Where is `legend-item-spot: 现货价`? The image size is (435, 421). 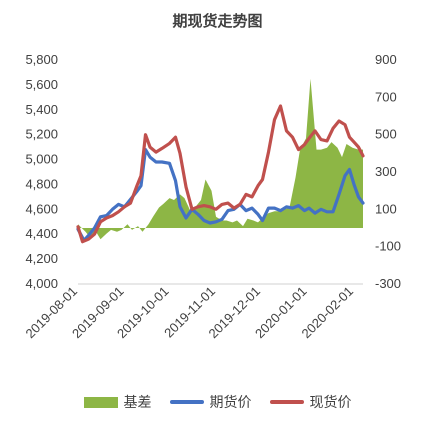 legend-item-spot: 现货价 is located at coordinates (310, 402).